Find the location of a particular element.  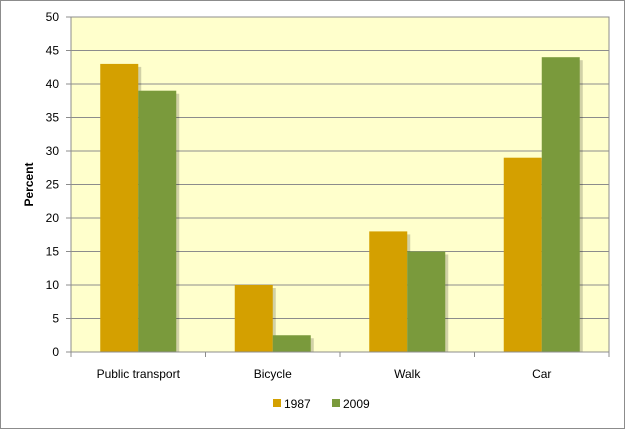

y-tick-label: 35 is located at coordinates (53, 118).